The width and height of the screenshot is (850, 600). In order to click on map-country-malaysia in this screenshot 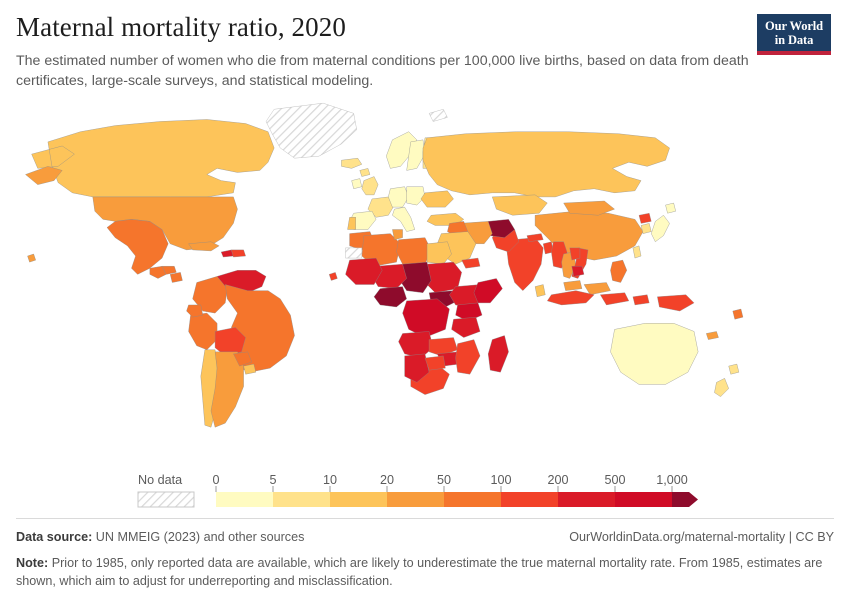, I will do `click(587, 288)`.